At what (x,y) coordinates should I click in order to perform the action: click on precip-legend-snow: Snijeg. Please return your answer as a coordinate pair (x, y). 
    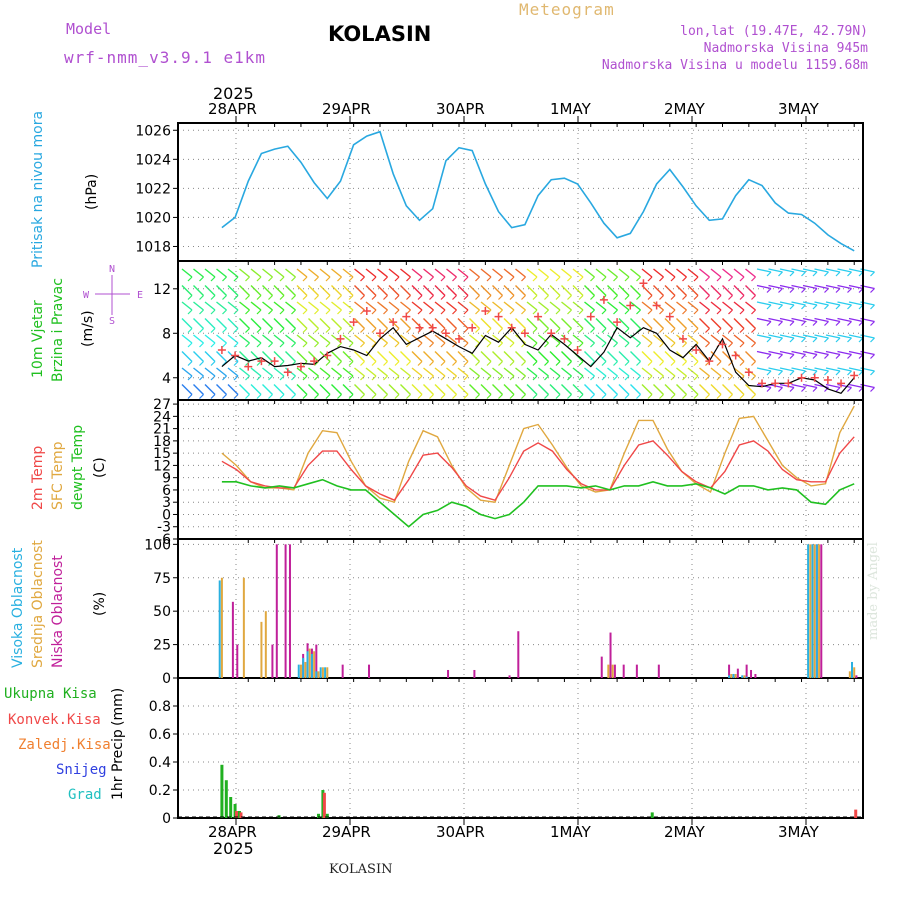
    Looking at the image, I should click on (81, 770).